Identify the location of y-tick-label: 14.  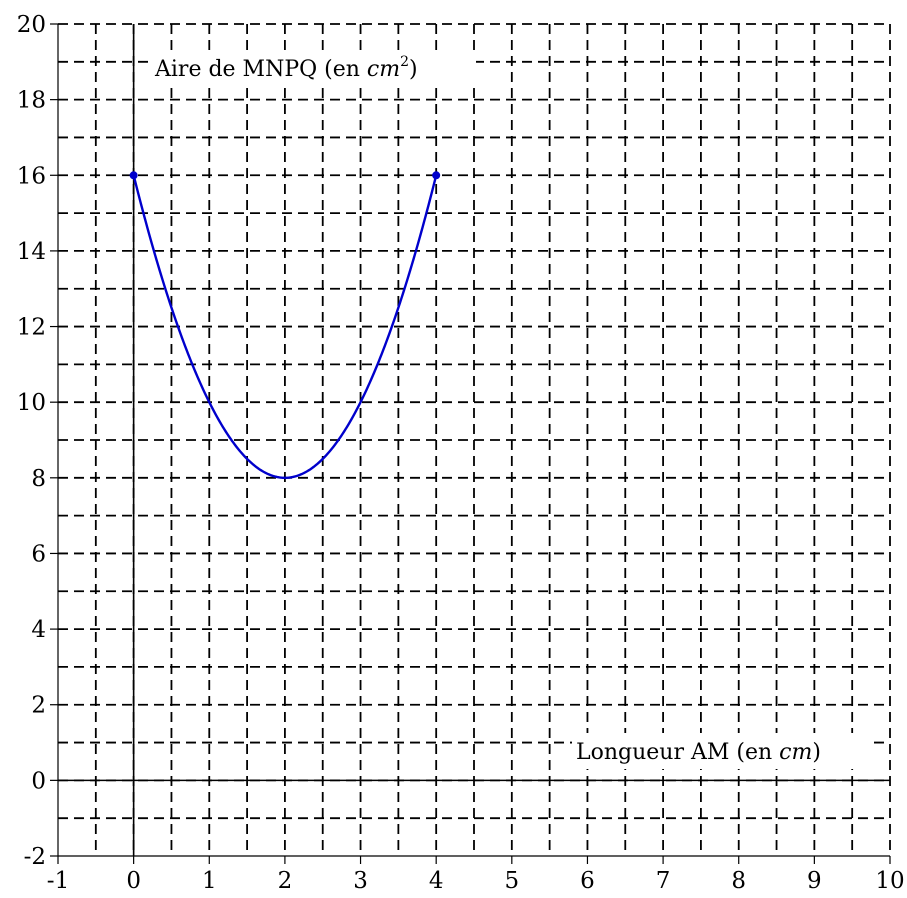
(31, 252).